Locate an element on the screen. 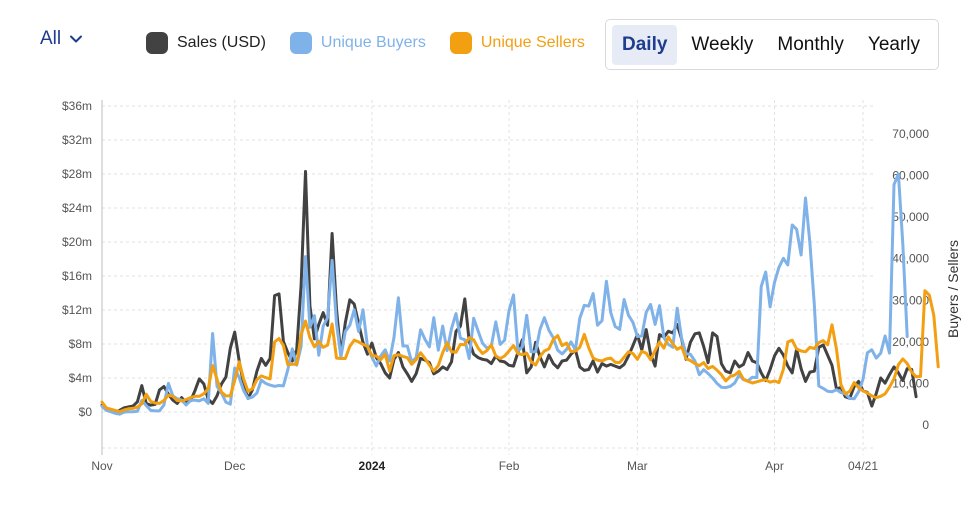  y-left-tick-label: $20m is located at coordinates (77, 242).